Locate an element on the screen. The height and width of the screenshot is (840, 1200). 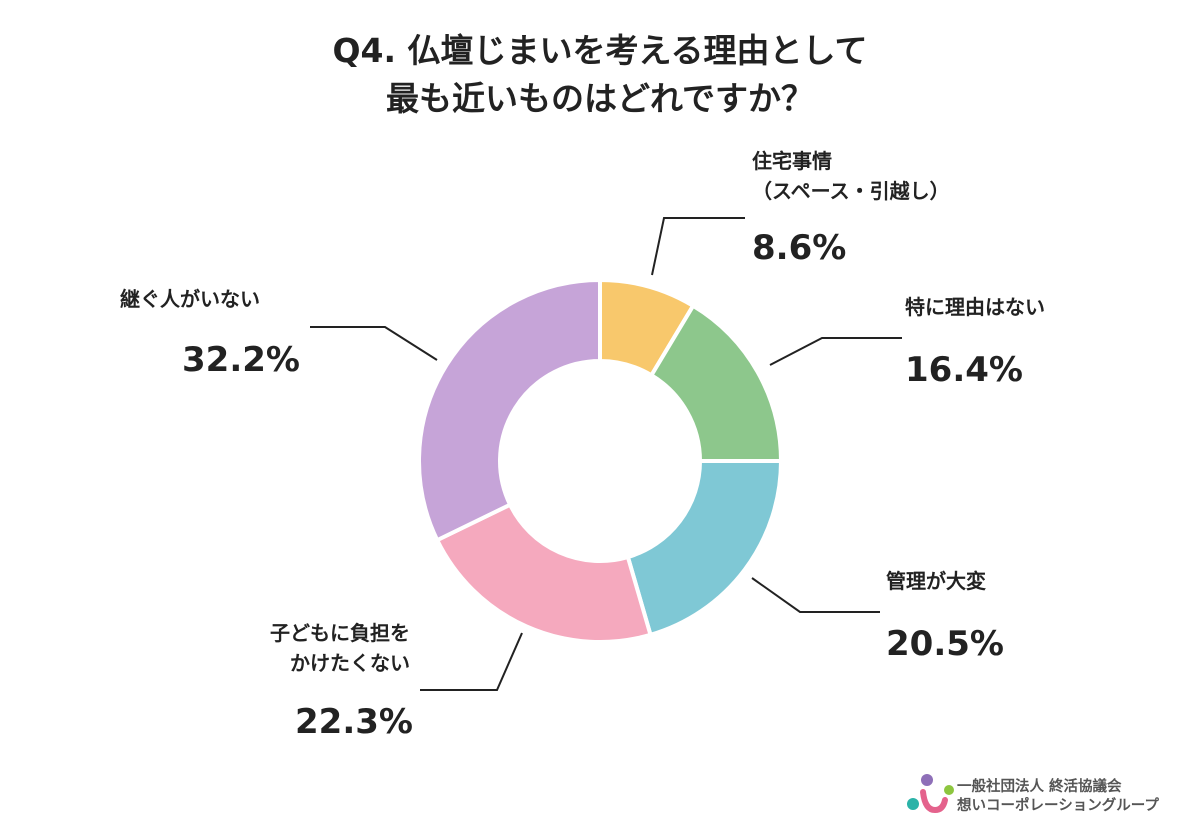
slice-value-management: 20.5% is located at coordinates (945, 644).